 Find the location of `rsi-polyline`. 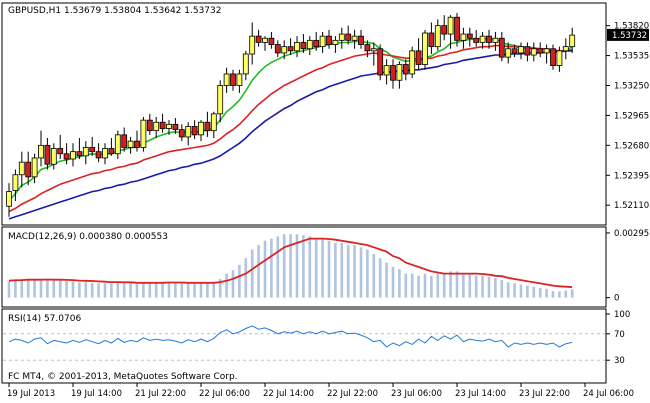

rsi-polyline is located at coordinates (290, 336).